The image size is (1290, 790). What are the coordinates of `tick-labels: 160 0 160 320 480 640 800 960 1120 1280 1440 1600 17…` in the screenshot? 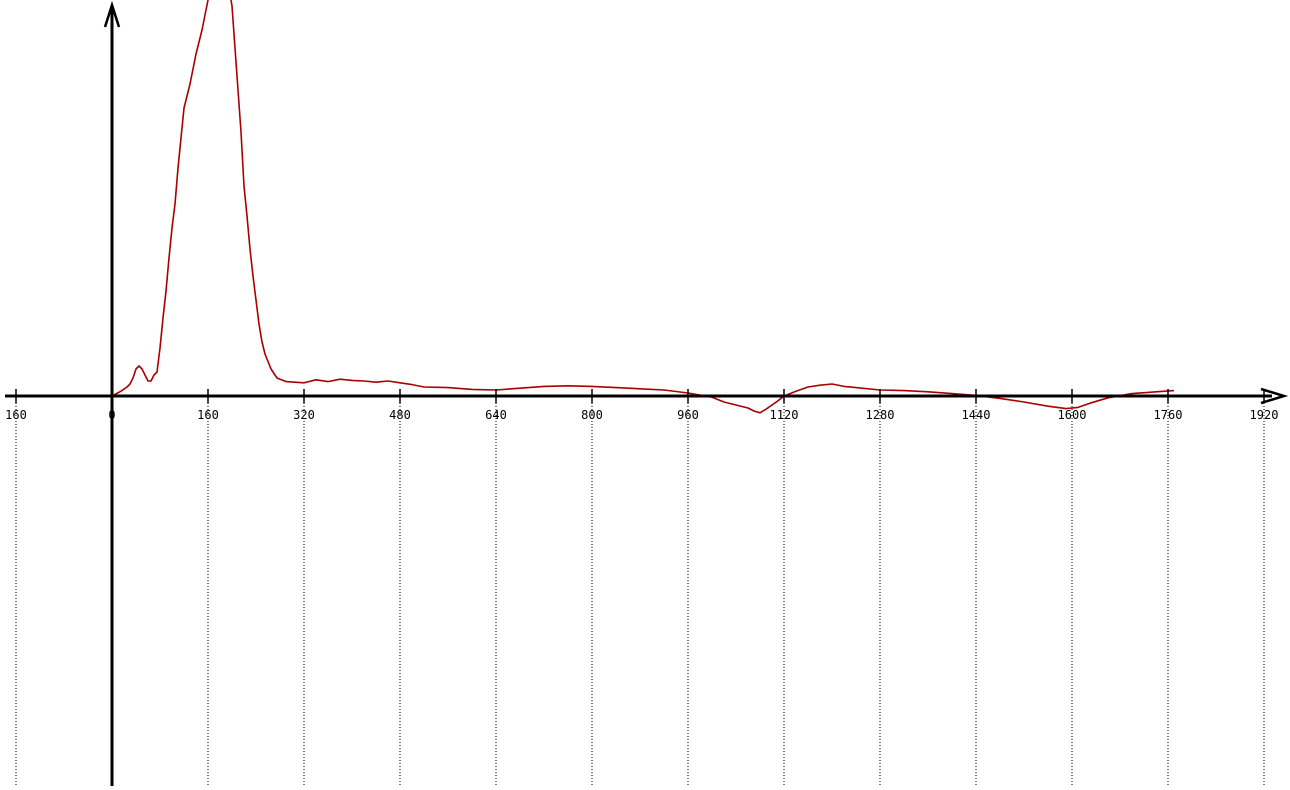 It's located at (641, 405).